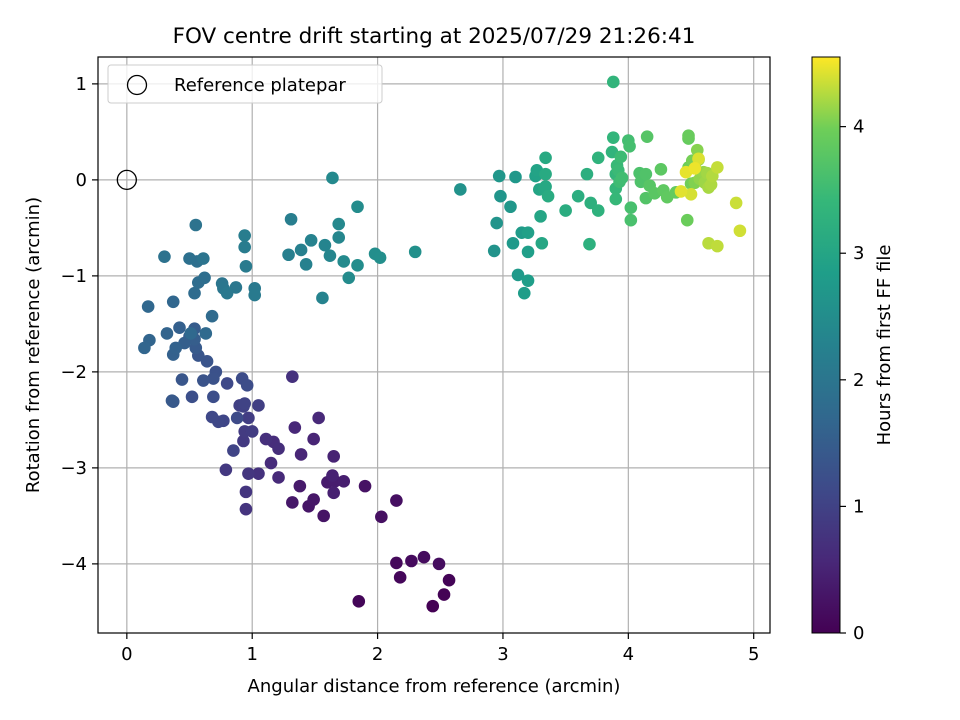 The width and height of the screenshot is (960, 720). I want to click on colorbar-label: Hours from first FF file, so click(884, 345).